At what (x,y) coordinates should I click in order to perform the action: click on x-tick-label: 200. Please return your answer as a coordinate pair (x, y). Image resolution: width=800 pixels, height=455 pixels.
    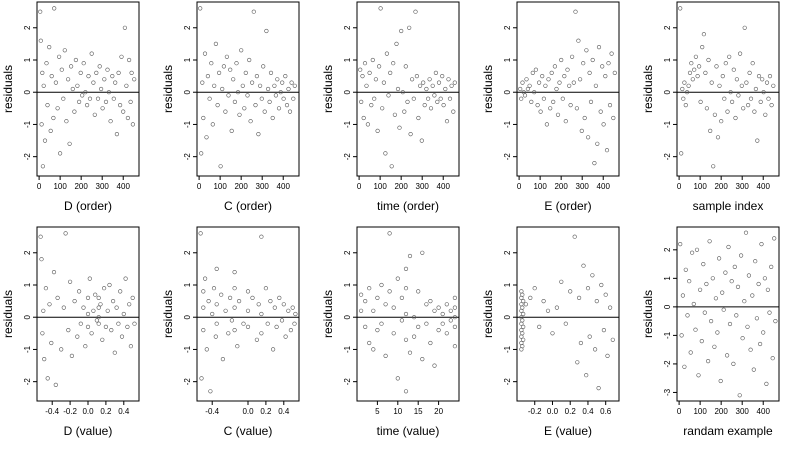
    Looking at the image, I should click on (241, 186).